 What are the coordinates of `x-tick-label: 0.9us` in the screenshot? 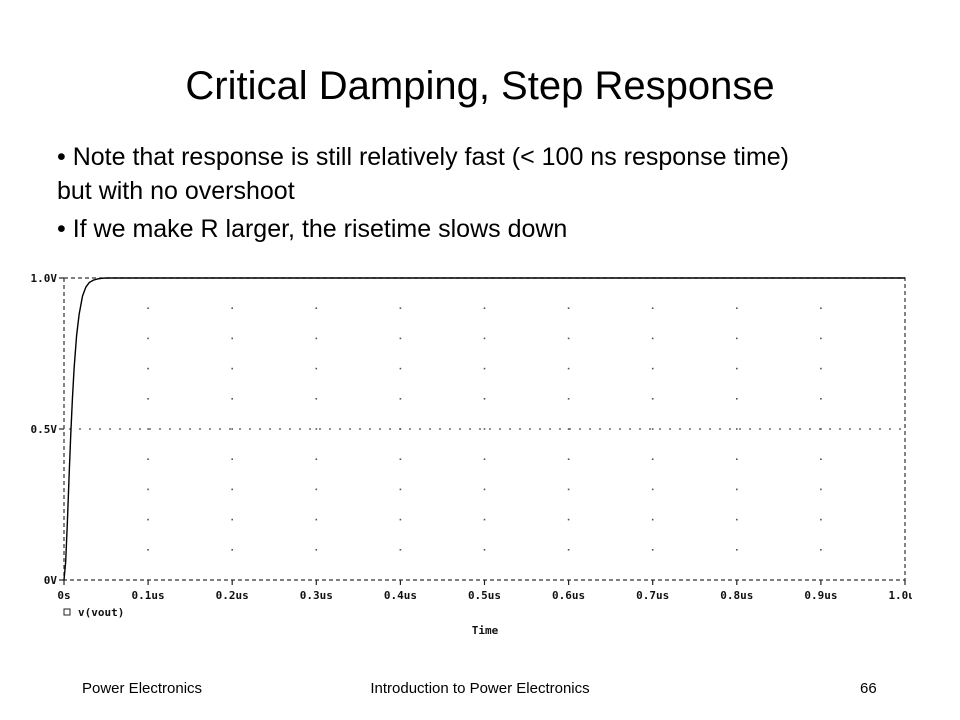 It's located at (820, 595).